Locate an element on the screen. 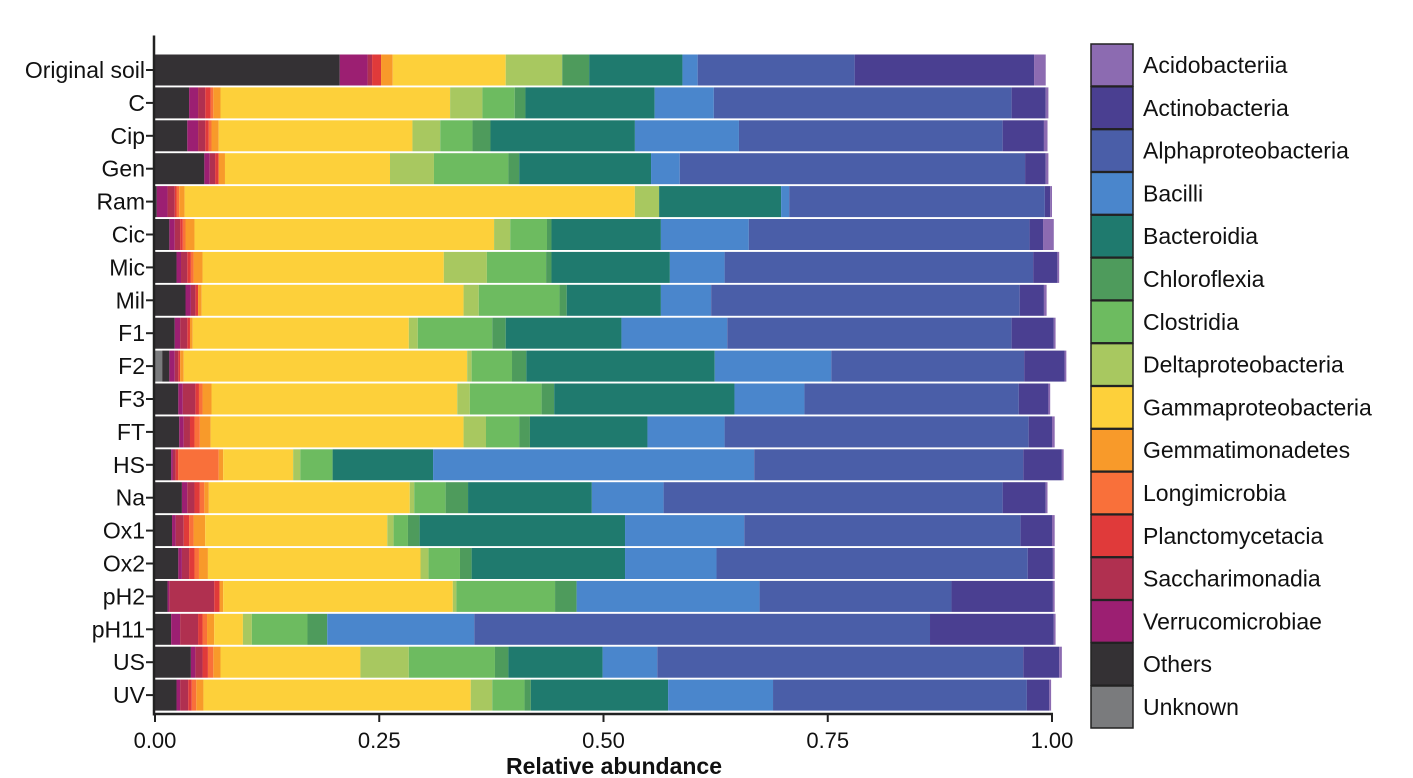 This screenshot has width=1413, height=778. bar-segment-ft-chloroflexia is located at coordinates (524, 432).